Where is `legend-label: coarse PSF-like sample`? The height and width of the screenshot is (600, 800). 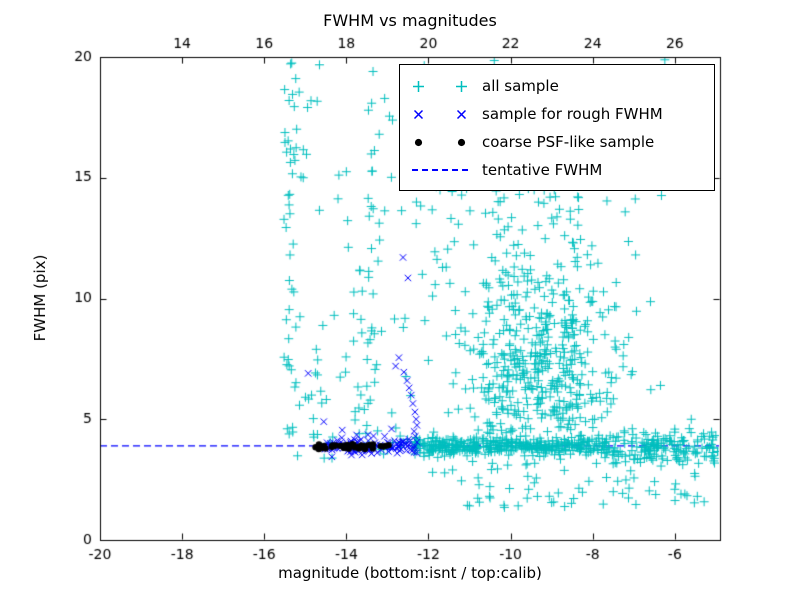 legend-label: coarse PSF-like sample is located at coordinates (568, 142).